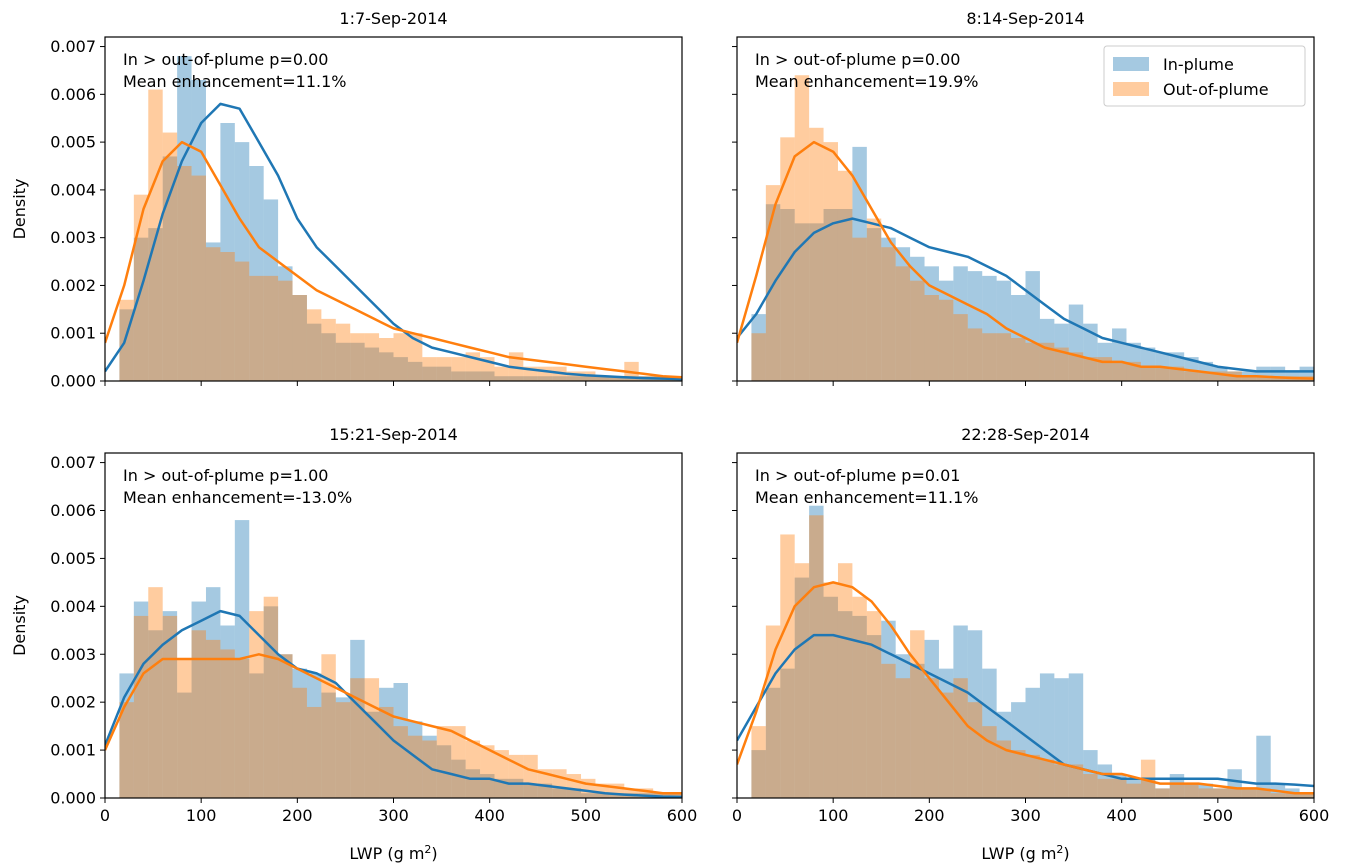  I want to click on y-tick-label: 0.000, so click(73, 798).